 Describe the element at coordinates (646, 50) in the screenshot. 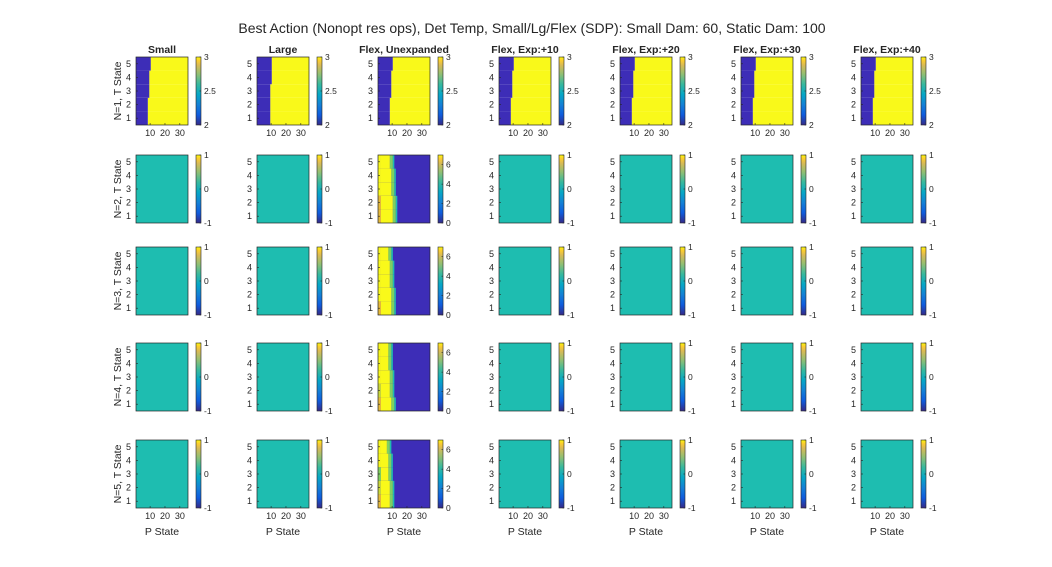

I see `column-title: Flex, Exp:+20` at that location.